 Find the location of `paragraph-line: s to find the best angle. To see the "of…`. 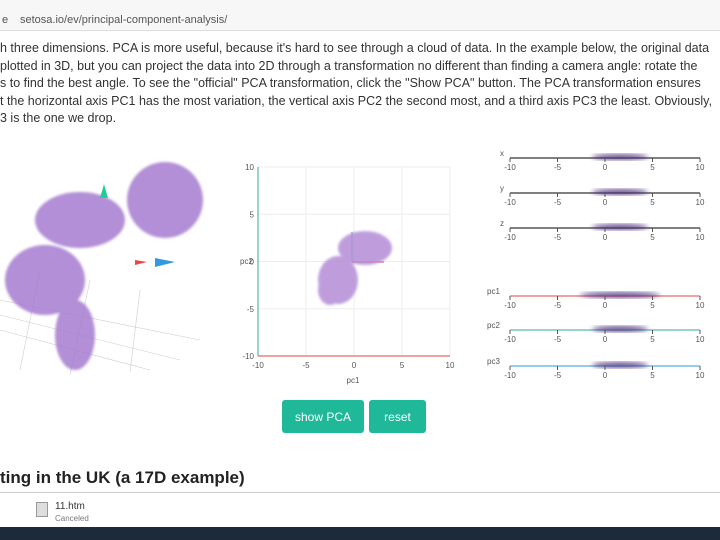

paragraph-line: s to find the best angle. To see the "of… is located at coordinates (350, 83).